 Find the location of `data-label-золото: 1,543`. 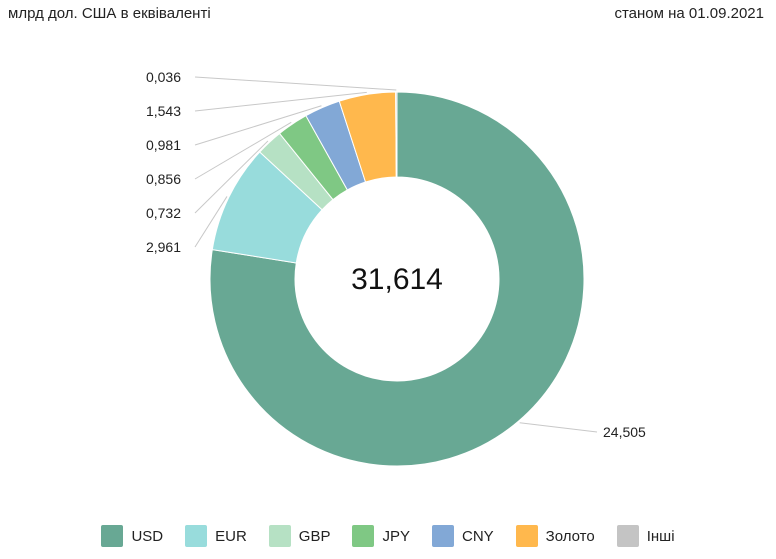

data-label-золото: 1,543 is located at coordinates (163, 111).